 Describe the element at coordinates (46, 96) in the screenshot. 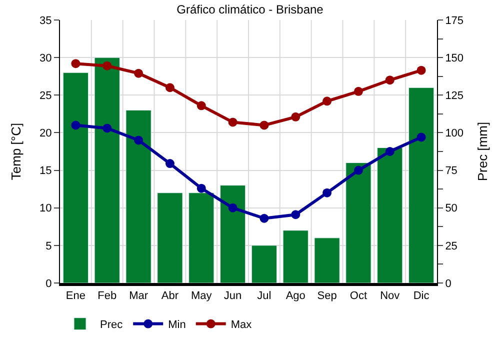

I see `y-tick-label: 25` at that location.